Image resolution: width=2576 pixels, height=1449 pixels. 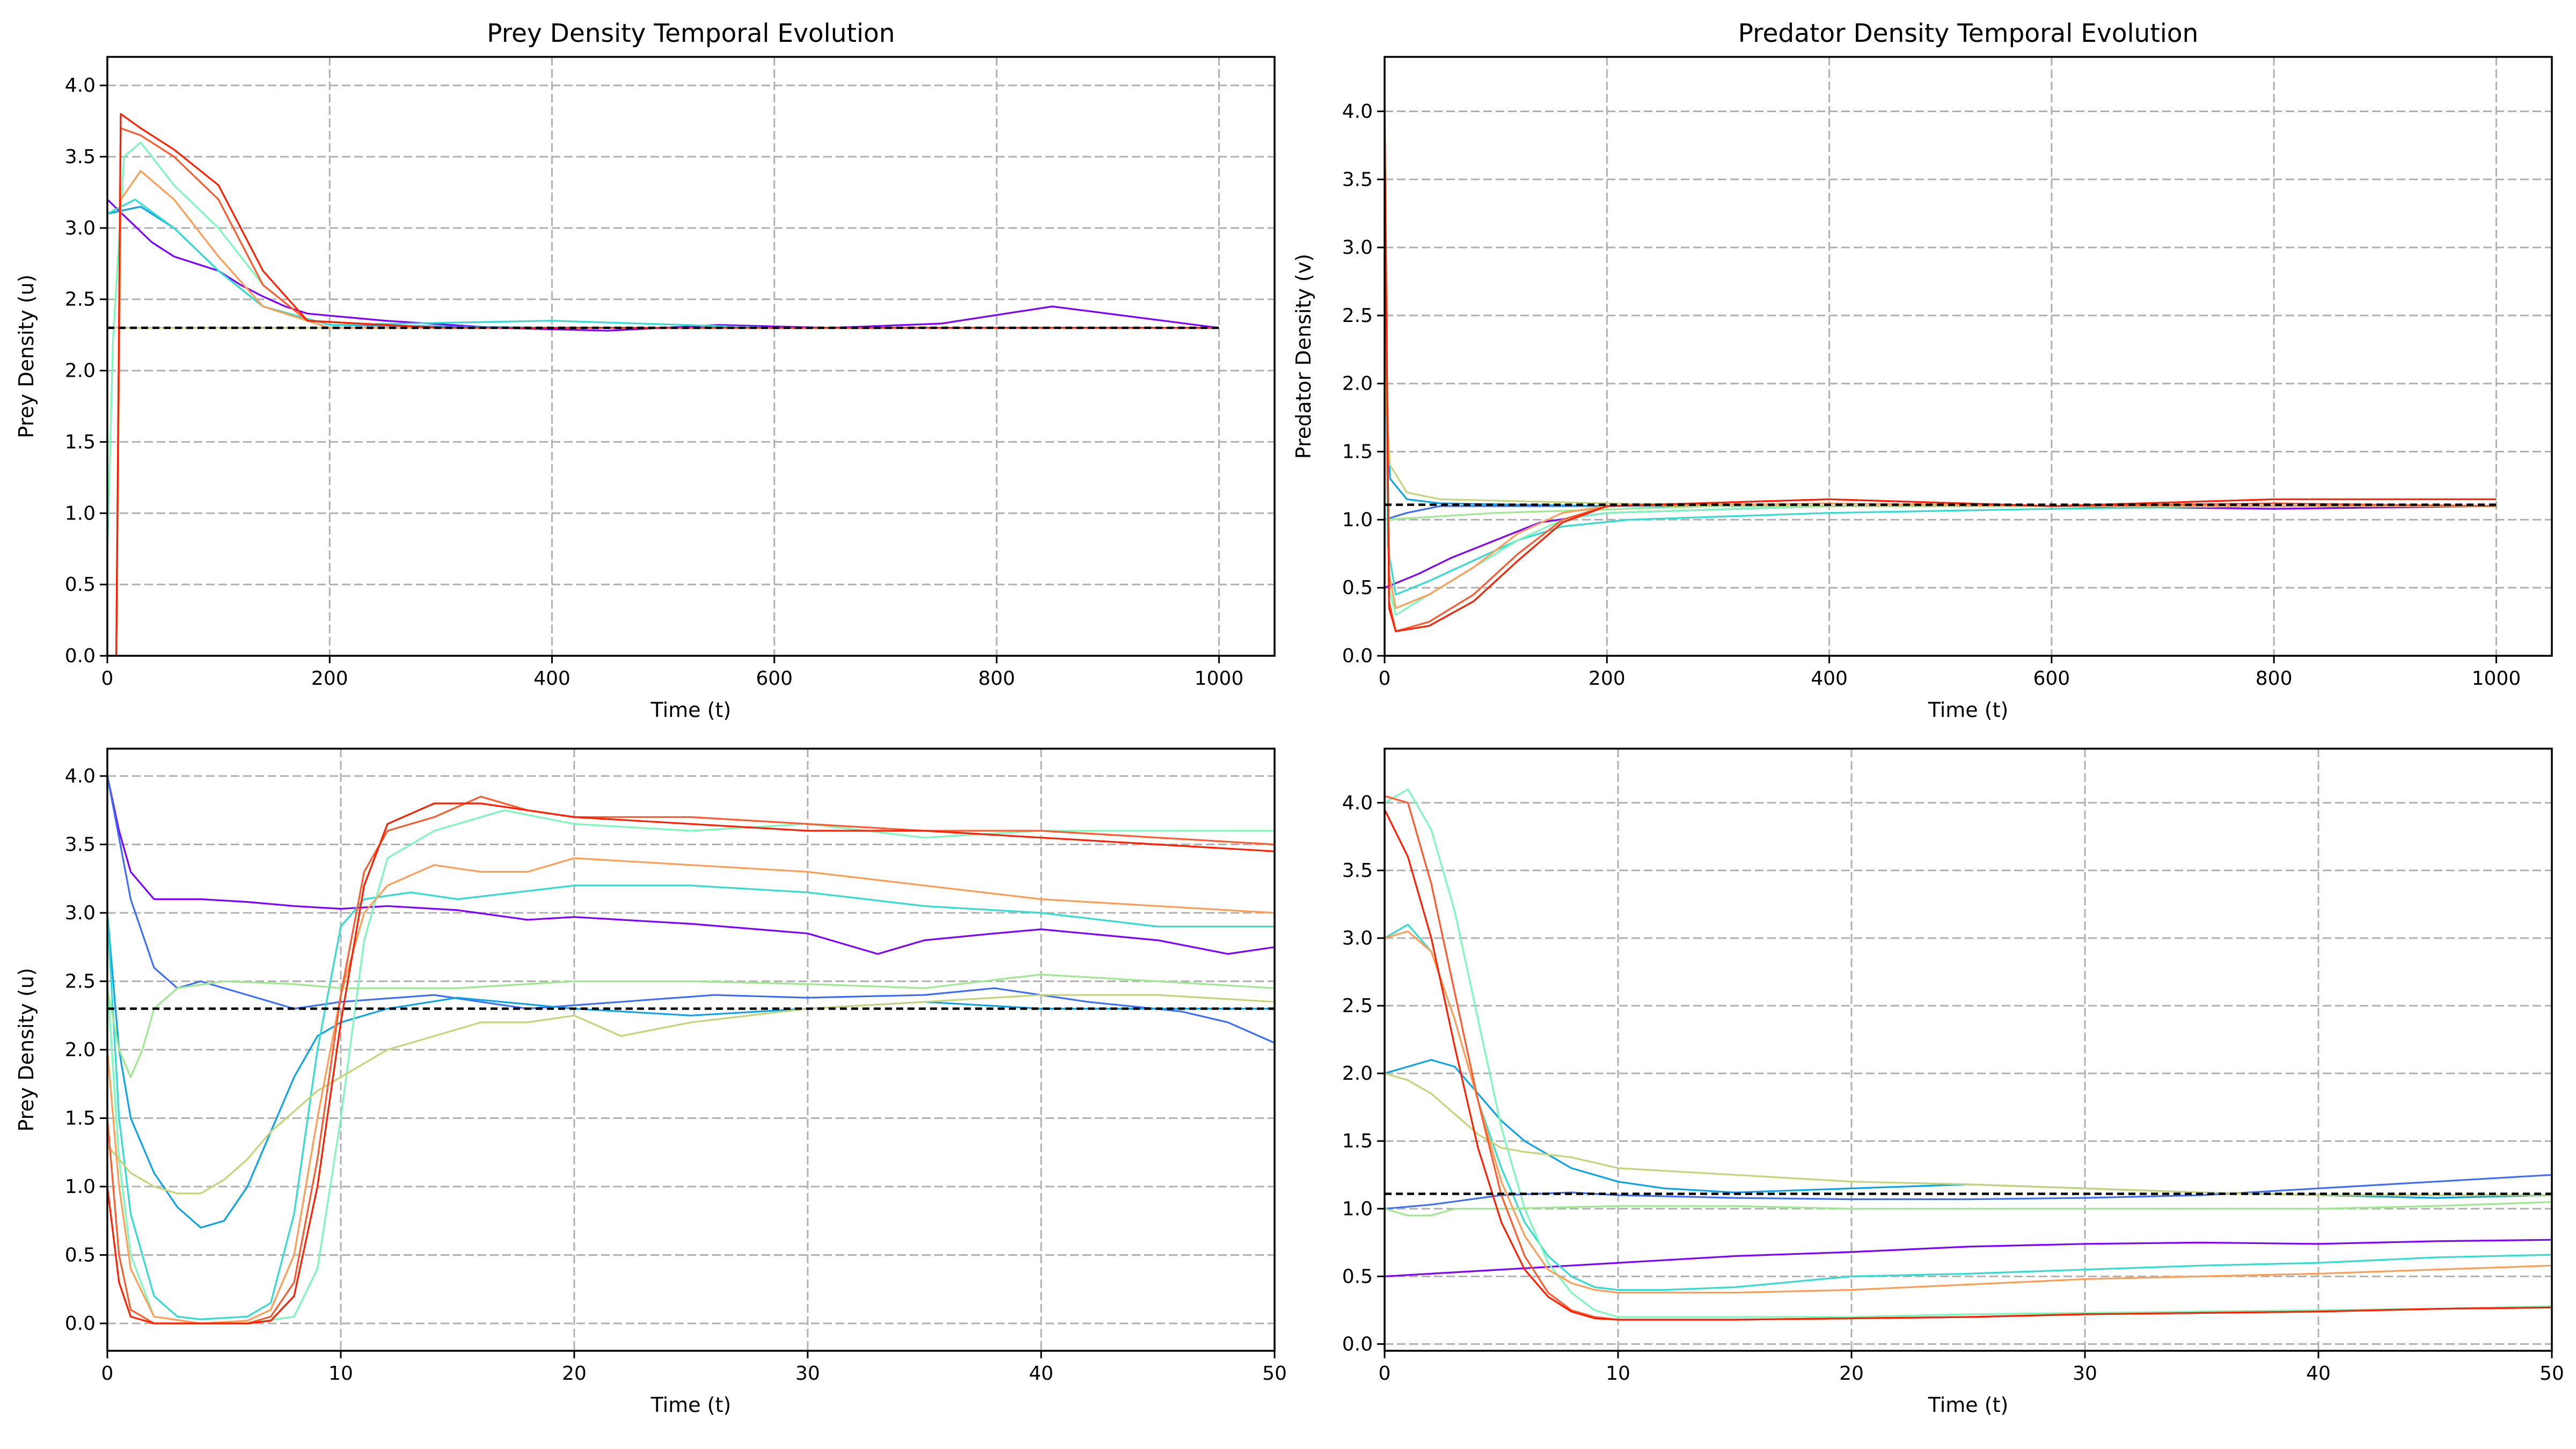 What do you see at coordinates (691, 33) in the screenshot?
I see `chart-title: Prey Density Temporal Evolution` at bounding box center [691, 33].